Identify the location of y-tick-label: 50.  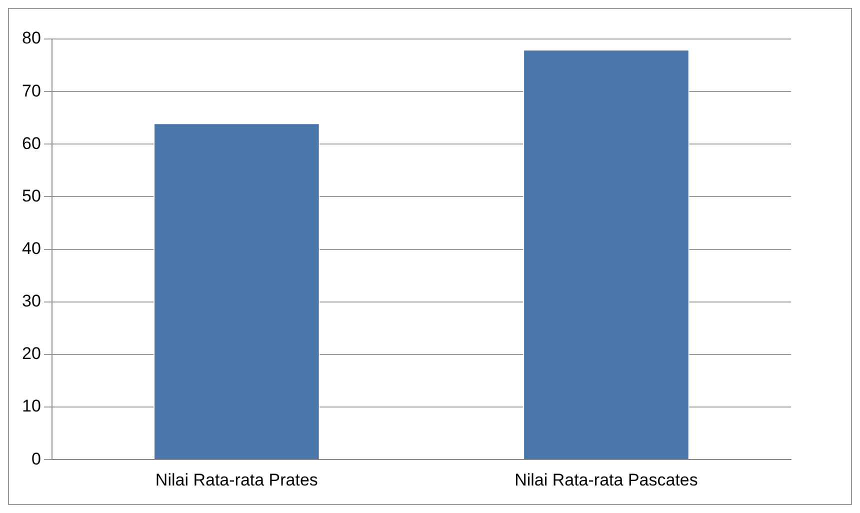
(31, 196).